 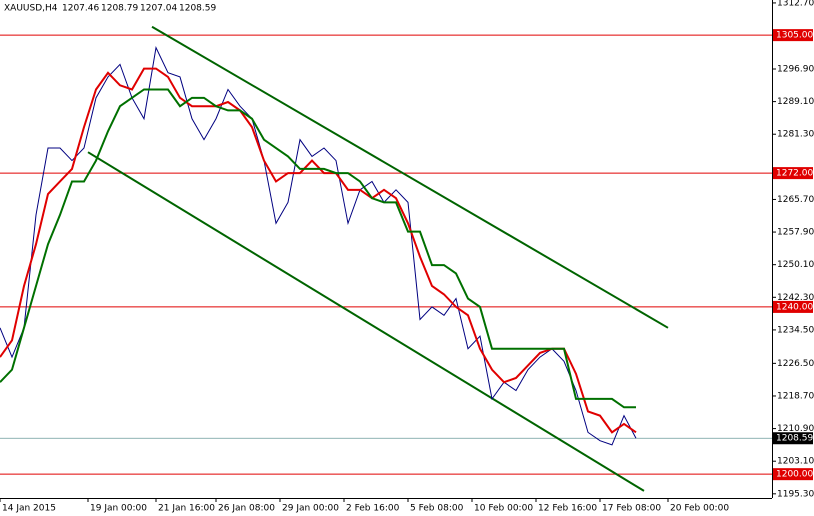 I want to click on x-tick-label: 26 Jan 08:00, so click(x=246, y=509).